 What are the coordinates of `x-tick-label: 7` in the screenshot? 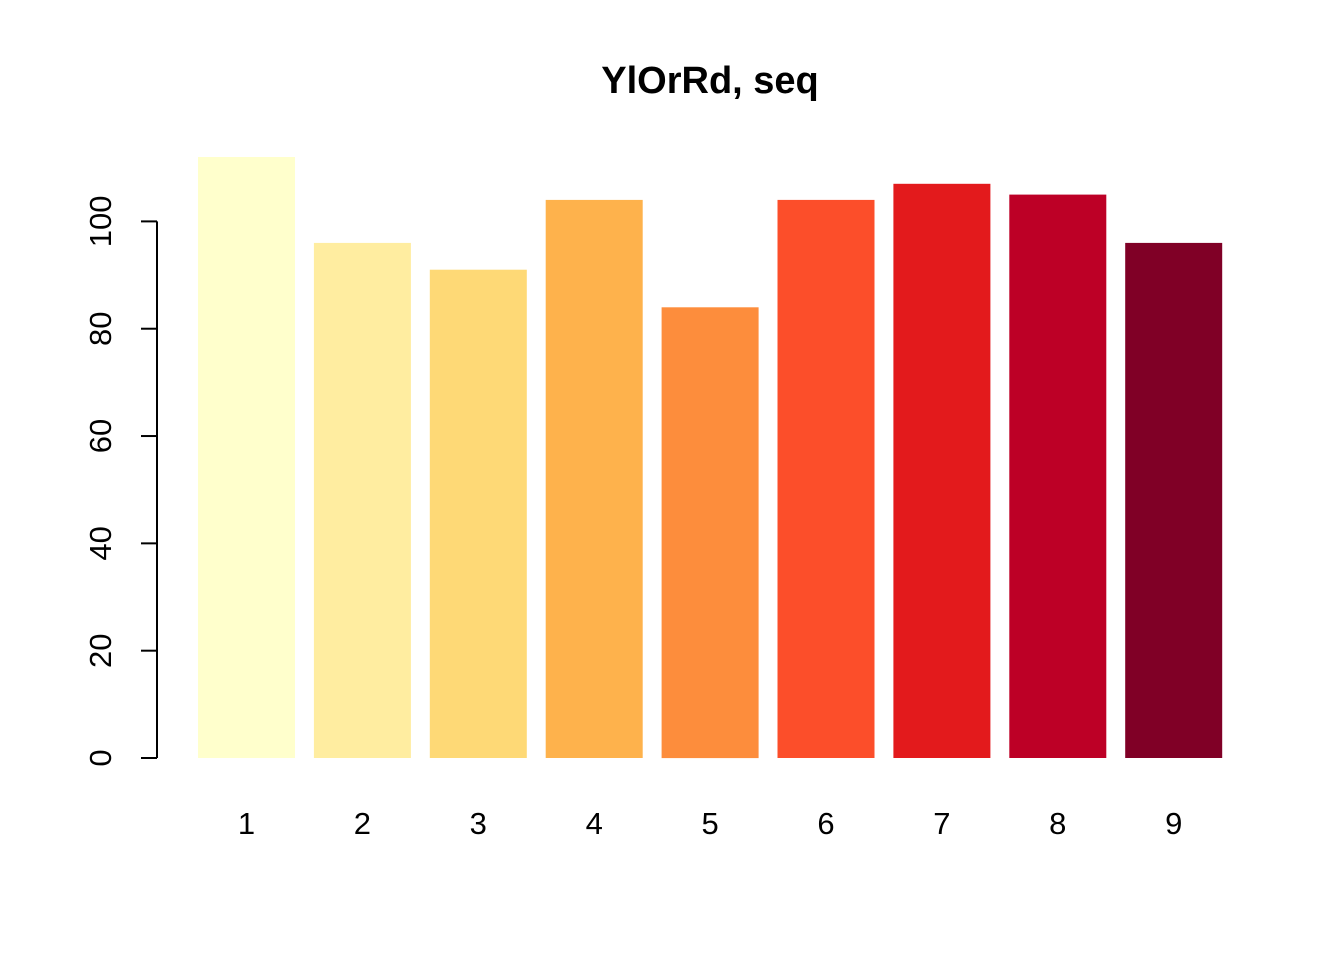 It's located at (941, 823).